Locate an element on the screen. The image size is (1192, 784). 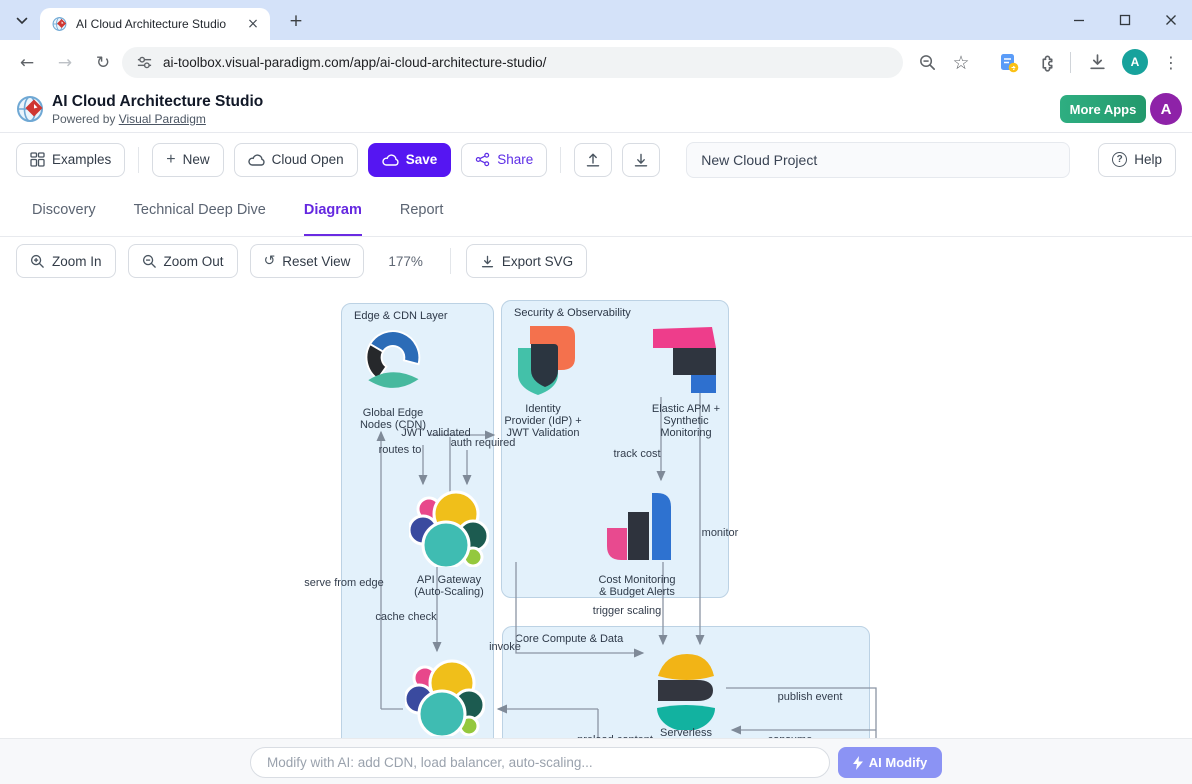
edge-label-monitor: monitor is located at coordinates (720, 533).